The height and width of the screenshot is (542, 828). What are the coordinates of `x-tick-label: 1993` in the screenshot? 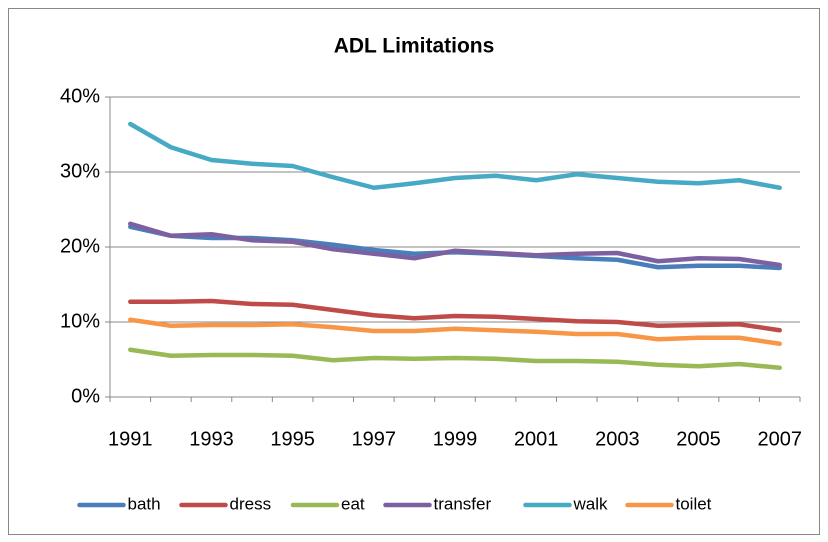 It's located at (211, 439).